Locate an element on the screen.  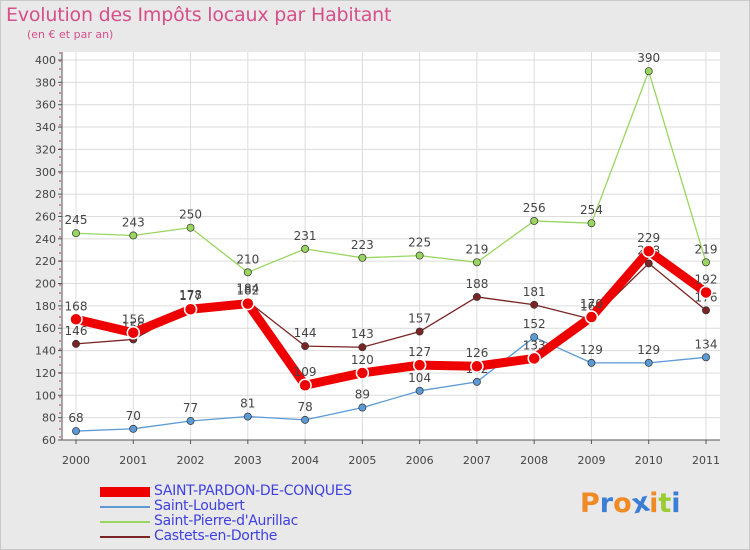
y-tick-label: 140 is located at coordinates (45, 351).